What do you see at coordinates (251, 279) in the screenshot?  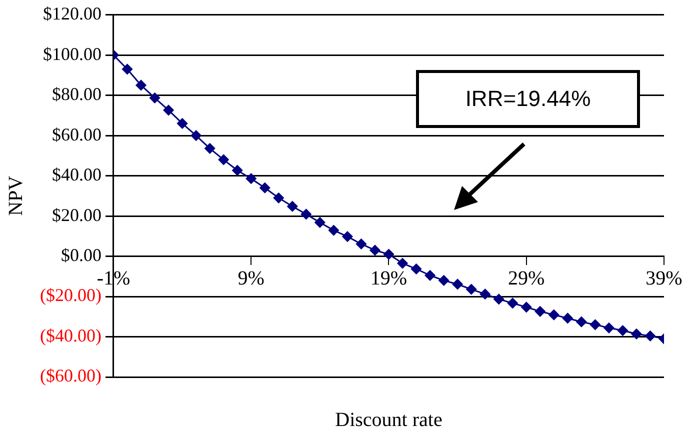 I see `x-tick-label: 9%` at bounding box center [251, 279].